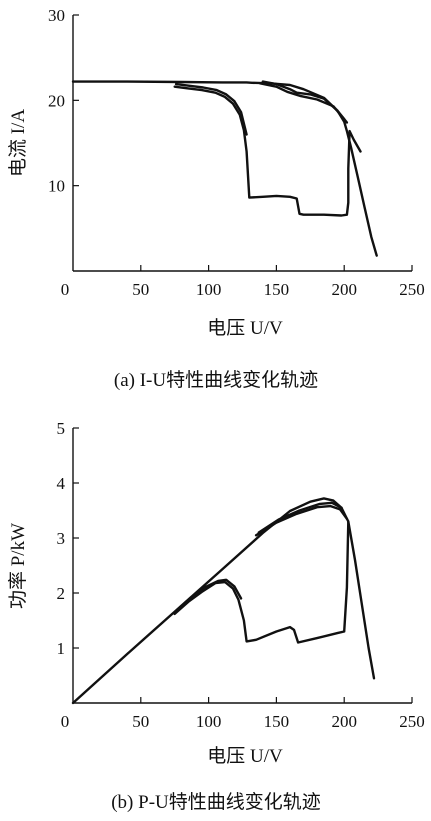 The image size is (431, 821). What do you see at coordinates (18, 566) in the screenshot?
I see `y-axis-label: 功率 P/kW` at bounding box center [18, 566].